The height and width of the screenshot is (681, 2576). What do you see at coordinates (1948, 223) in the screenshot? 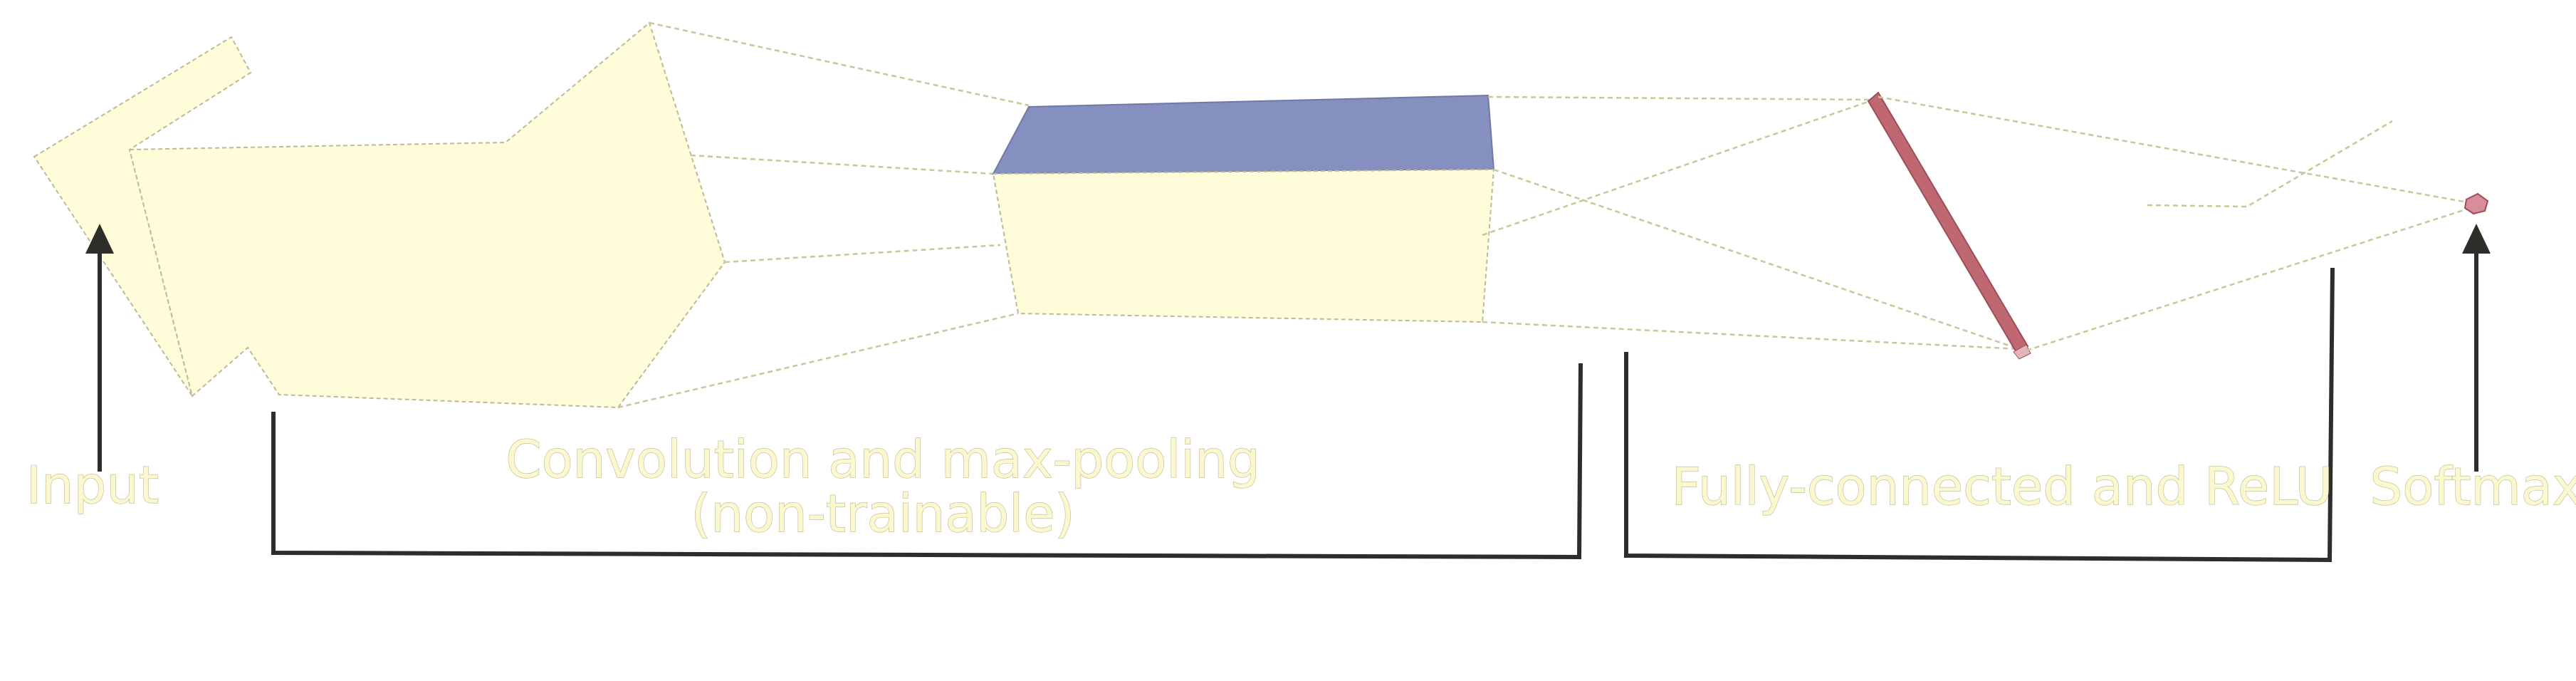
I see `fc-layer` at bounding box center [1948, 223].